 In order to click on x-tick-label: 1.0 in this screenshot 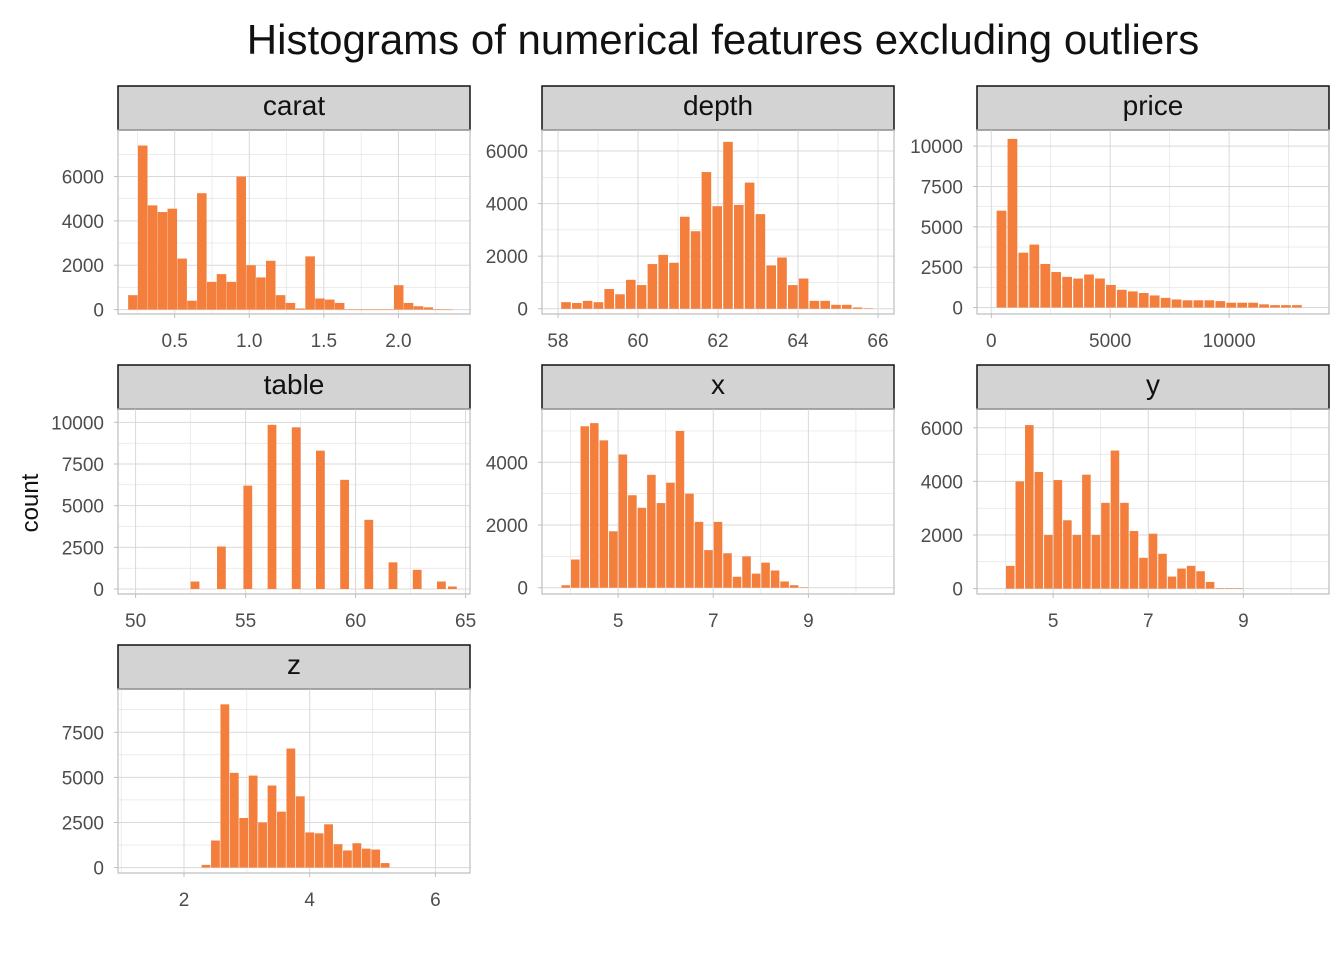, I will do `click(249, 341)`.